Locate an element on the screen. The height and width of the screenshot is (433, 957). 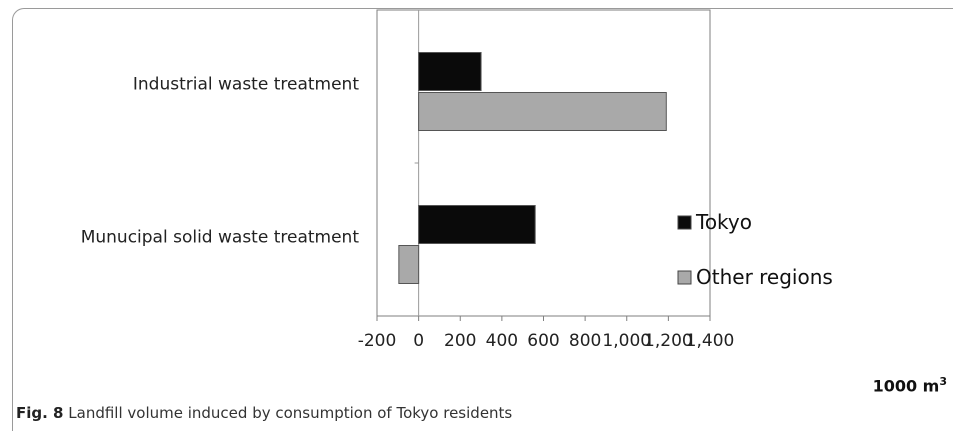
x-tick-label: 1,400 is located at coordinates (710, 341).